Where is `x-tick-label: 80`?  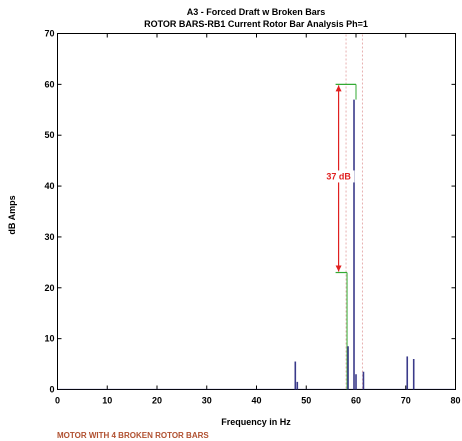
x-tick-label: 80 is located at coordinates (455, 401).